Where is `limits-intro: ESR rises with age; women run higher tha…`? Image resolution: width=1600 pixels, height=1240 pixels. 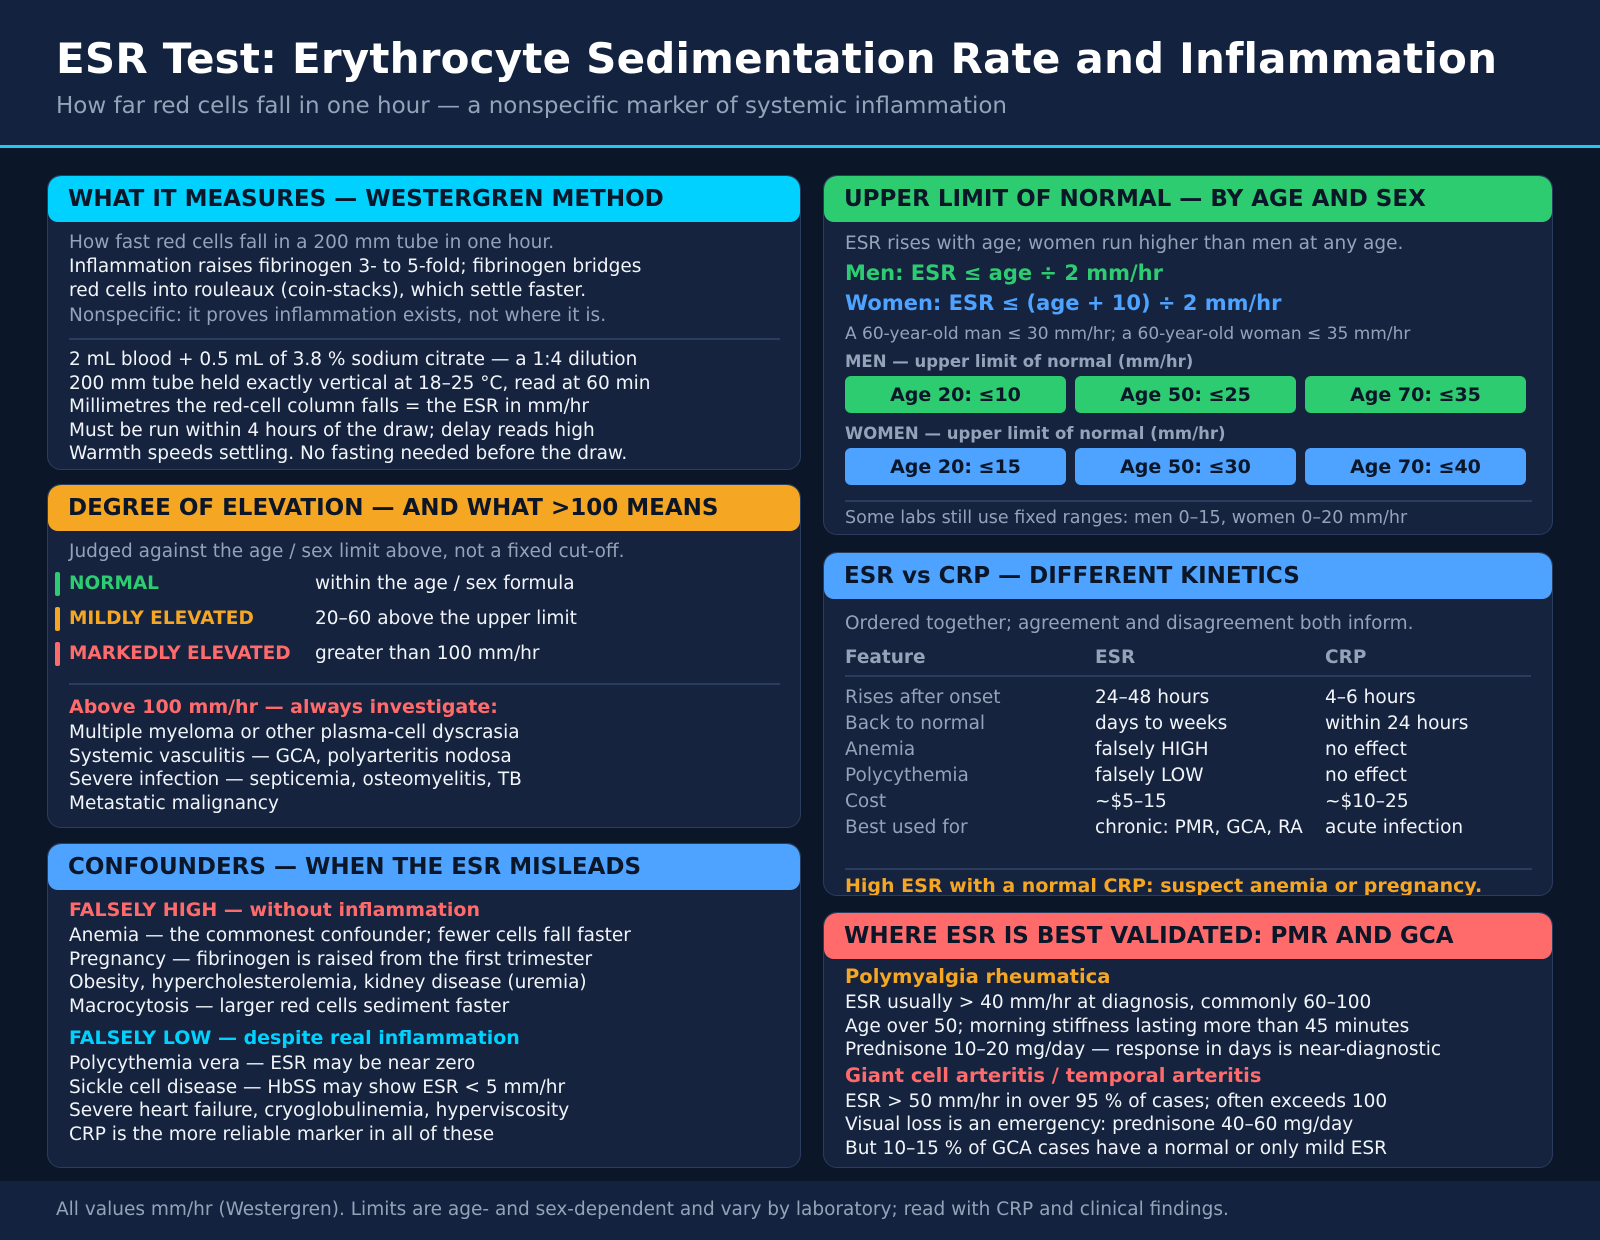
limits-intro: ESR rises with age; women run higher tha… is located at coordinates (1124, 243).